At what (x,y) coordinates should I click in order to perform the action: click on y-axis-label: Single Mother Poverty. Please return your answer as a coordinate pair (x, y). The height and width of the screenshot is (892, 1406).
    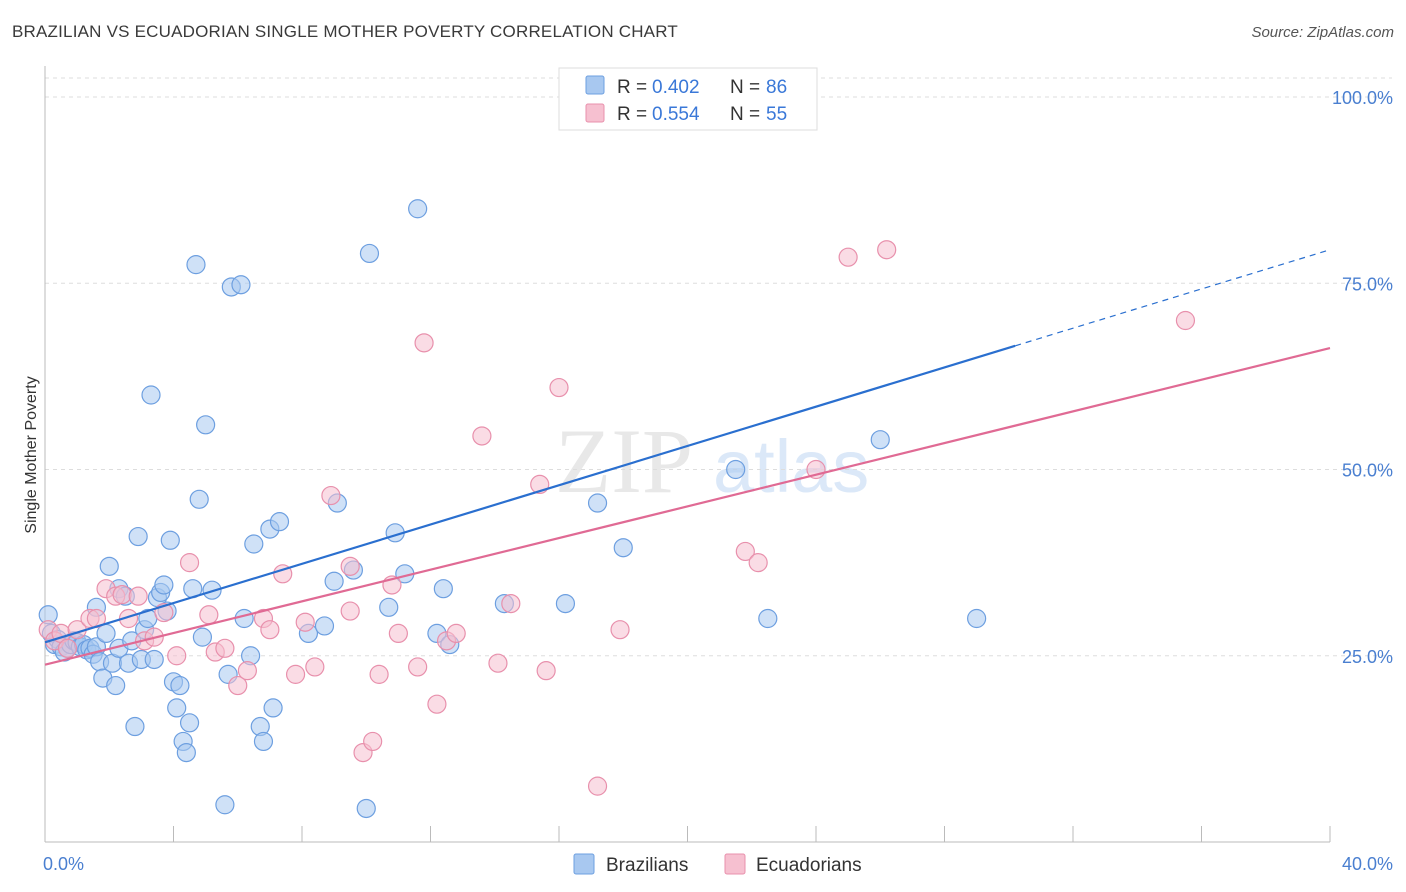
    Looking at the image, I should click on (31, 454).